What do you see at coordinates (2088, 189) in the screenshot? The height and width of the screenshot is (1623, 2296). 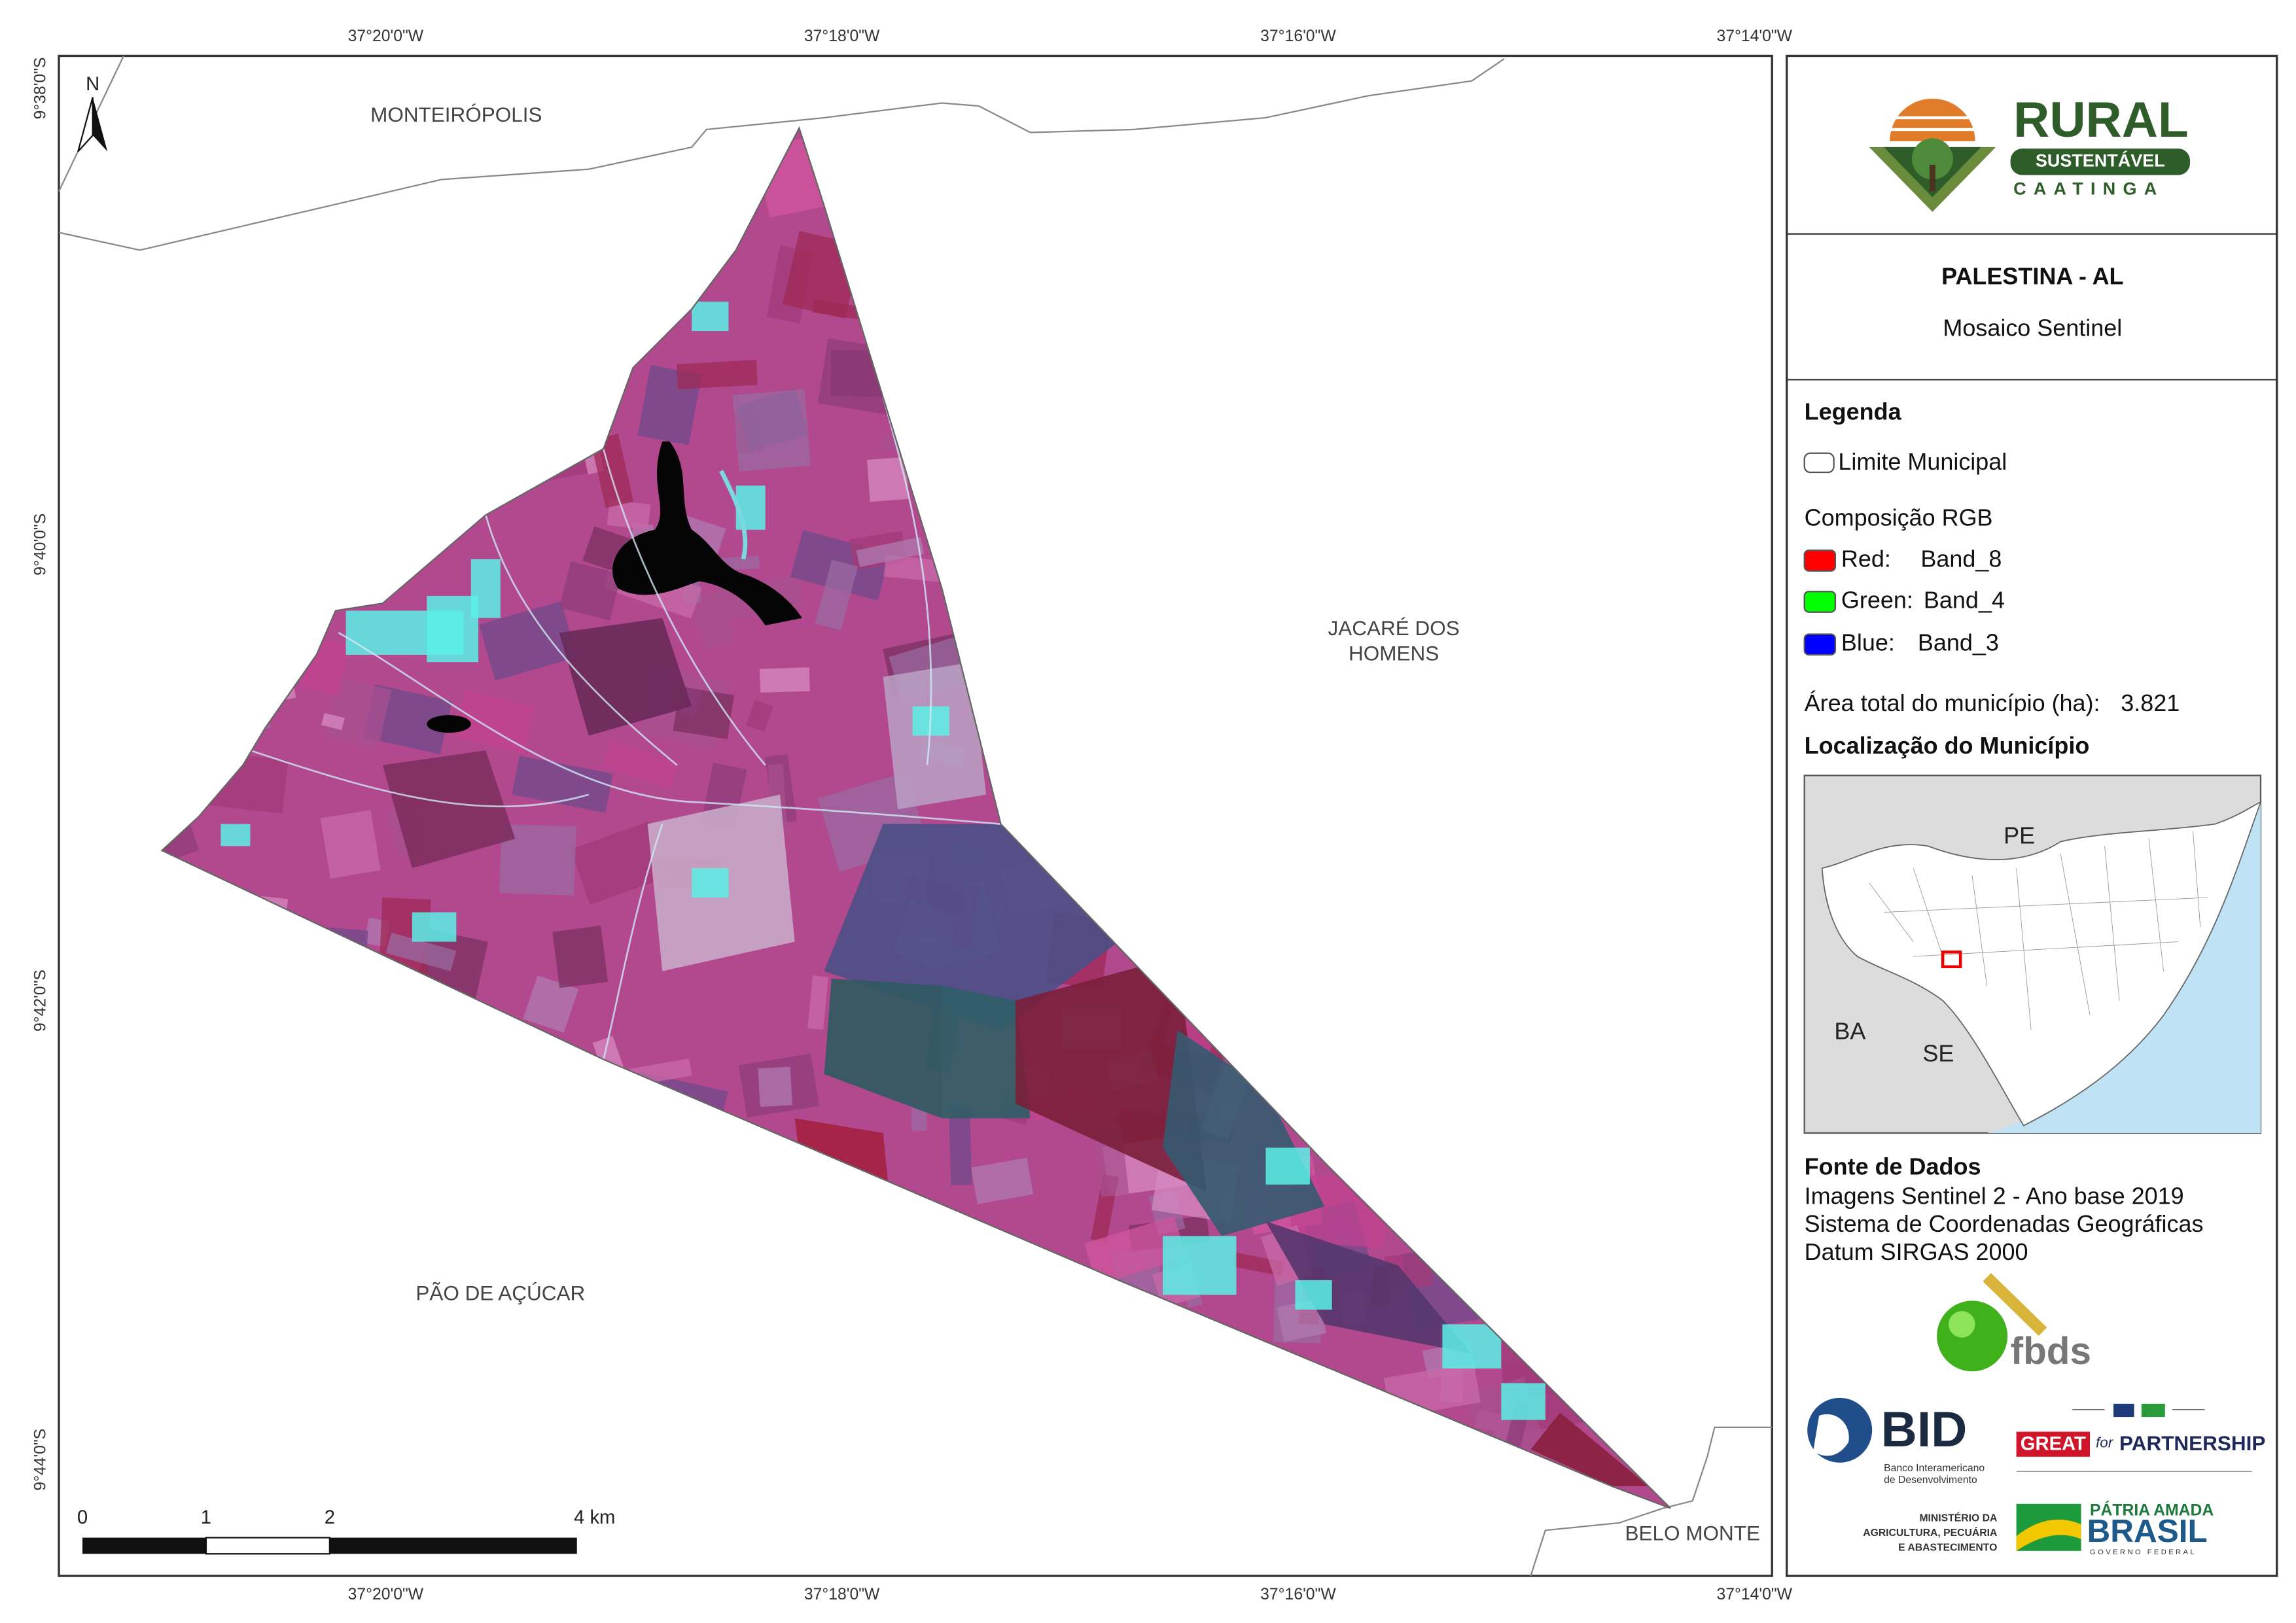 I see `logo-text: CAATINGA` at bounding box center [2088, 189].